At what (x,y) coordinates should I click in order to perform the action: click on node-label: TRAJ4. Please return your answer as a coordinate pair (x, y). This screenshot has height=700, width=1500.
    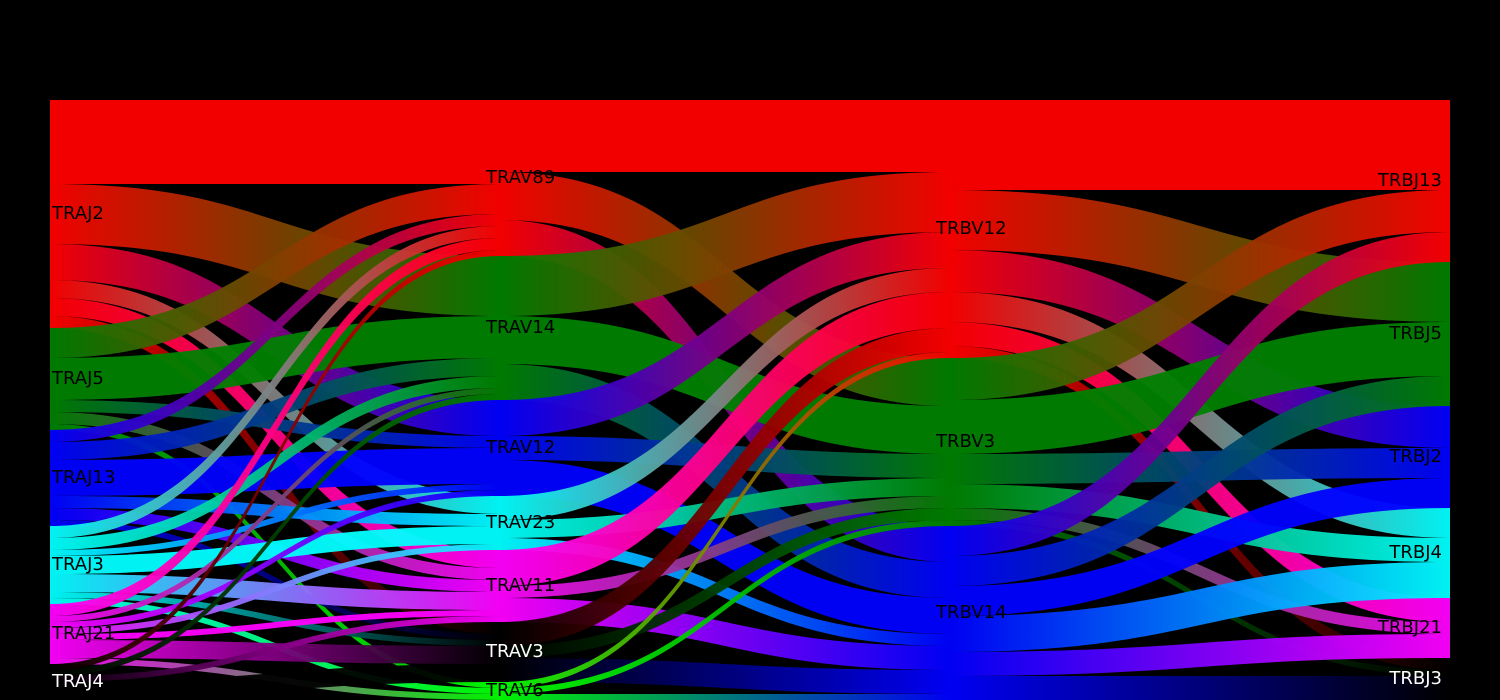
    Looking at the image, I should click on (77, 681).